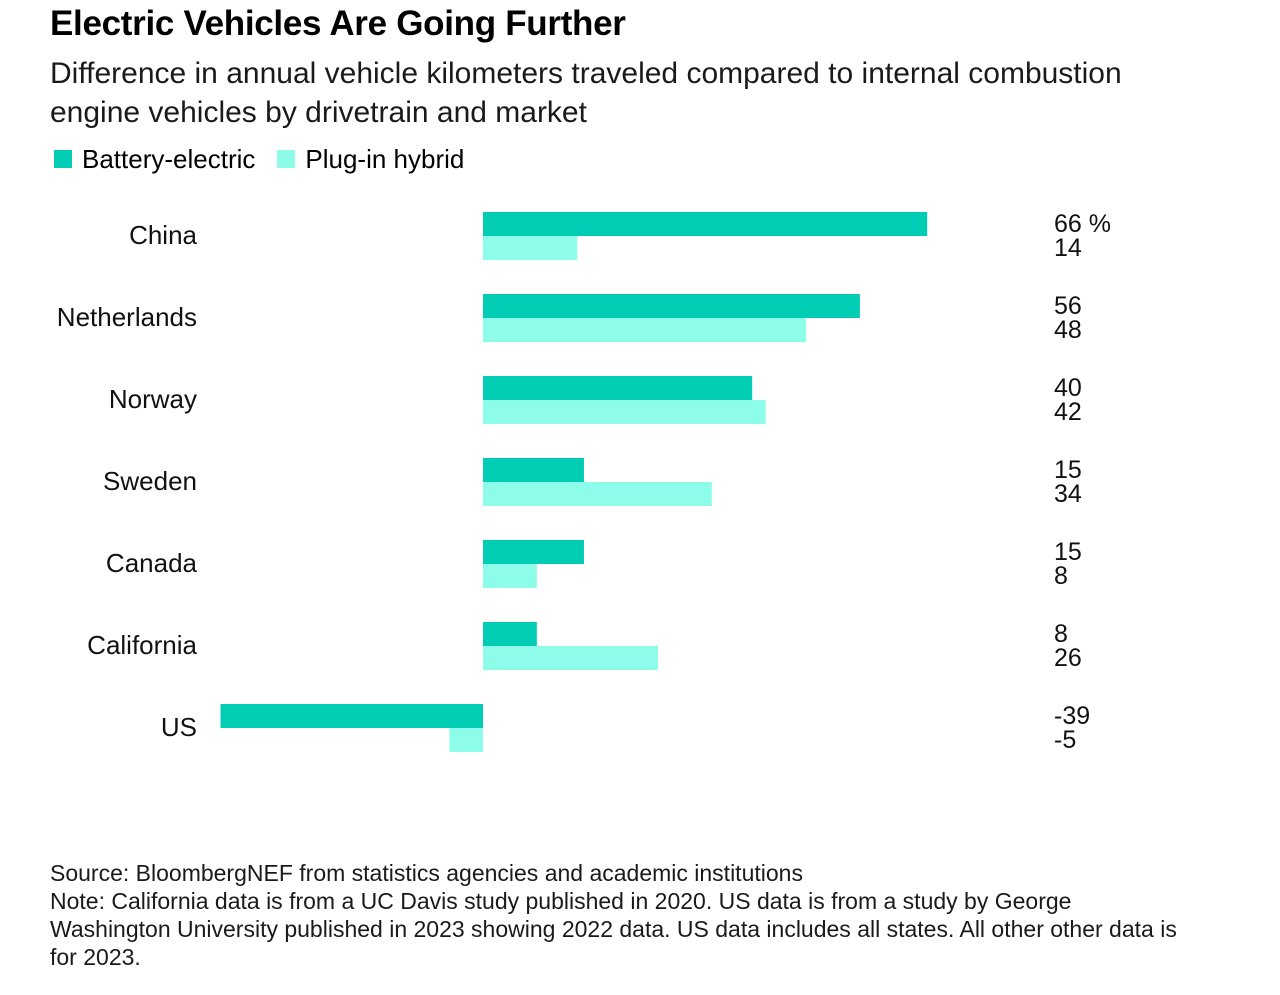 The image size is (1280, 995). What do you see at coordinates (570, 658) in the screenshot?
I see `bar-plug-in-hybrid-california` at bounding box center [570, 658].